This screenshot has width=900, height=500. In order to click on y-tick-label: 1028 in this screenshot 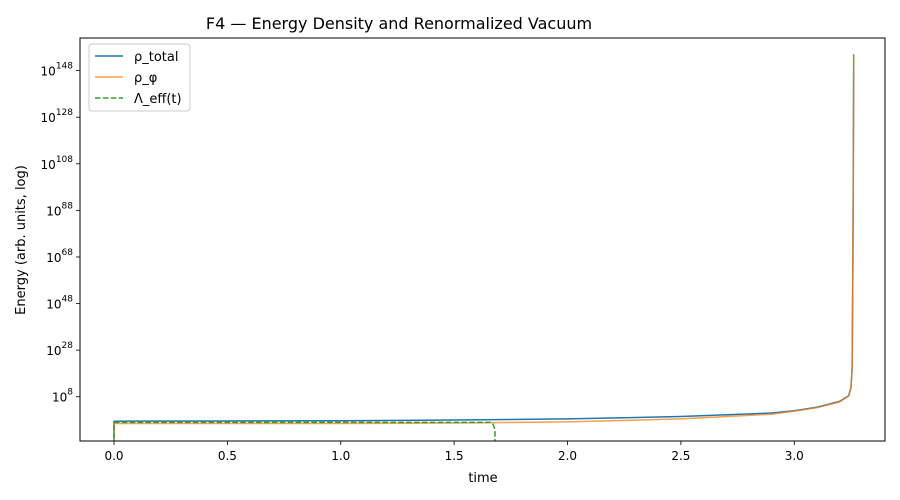, I will do `click(59, 349)`.